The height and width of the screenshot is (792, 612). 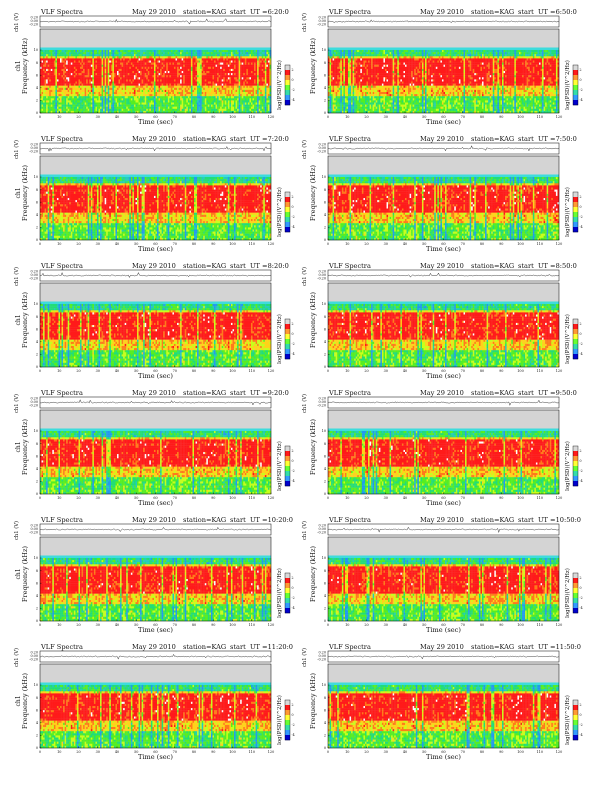 What do you see at coordinates (34, 526) in the screenshot?
I see `waveform-tick-label: 0.20` at bounding box center [34, 526].